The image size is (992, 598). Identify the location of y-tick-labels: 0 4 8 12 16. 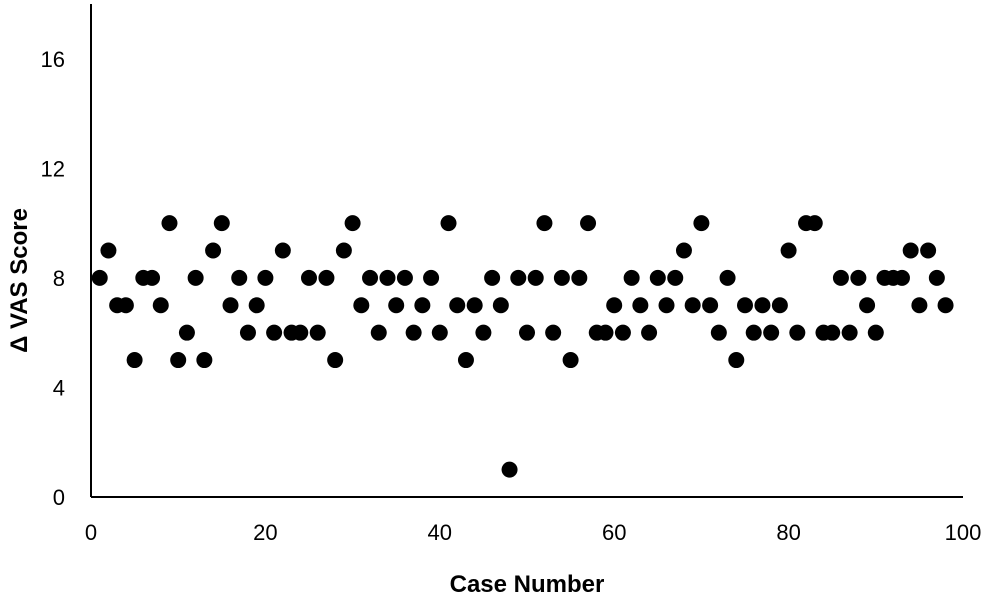
(53, 278).